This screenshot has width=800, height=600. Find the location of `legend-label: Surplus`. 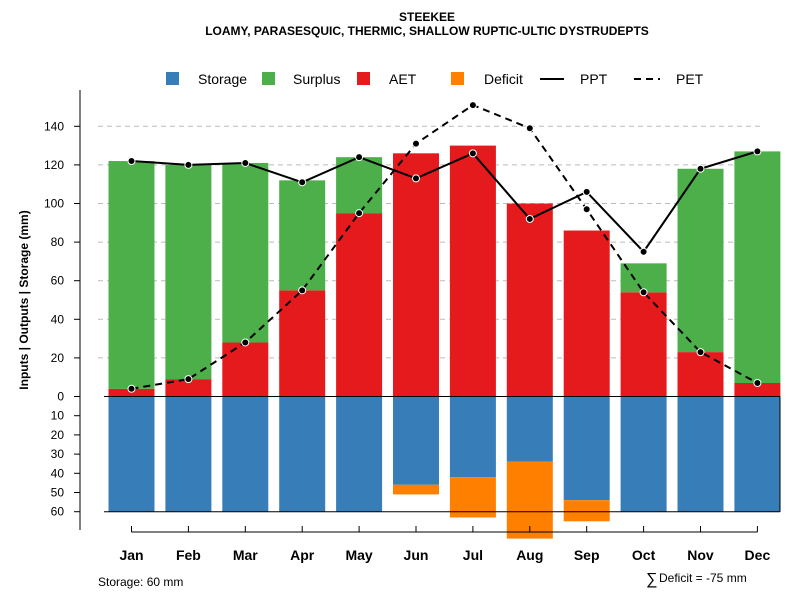

legend-label: Surplus is located at coordinates (316, 79).